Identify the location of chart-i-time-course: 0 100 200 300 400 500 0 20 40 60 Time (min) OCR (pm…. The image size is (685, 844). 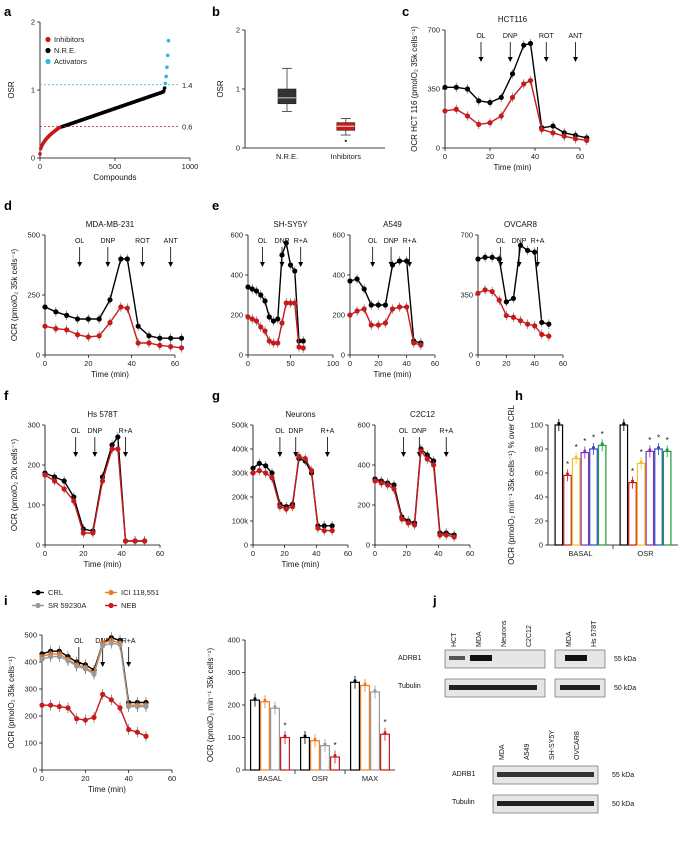
(91, 691).